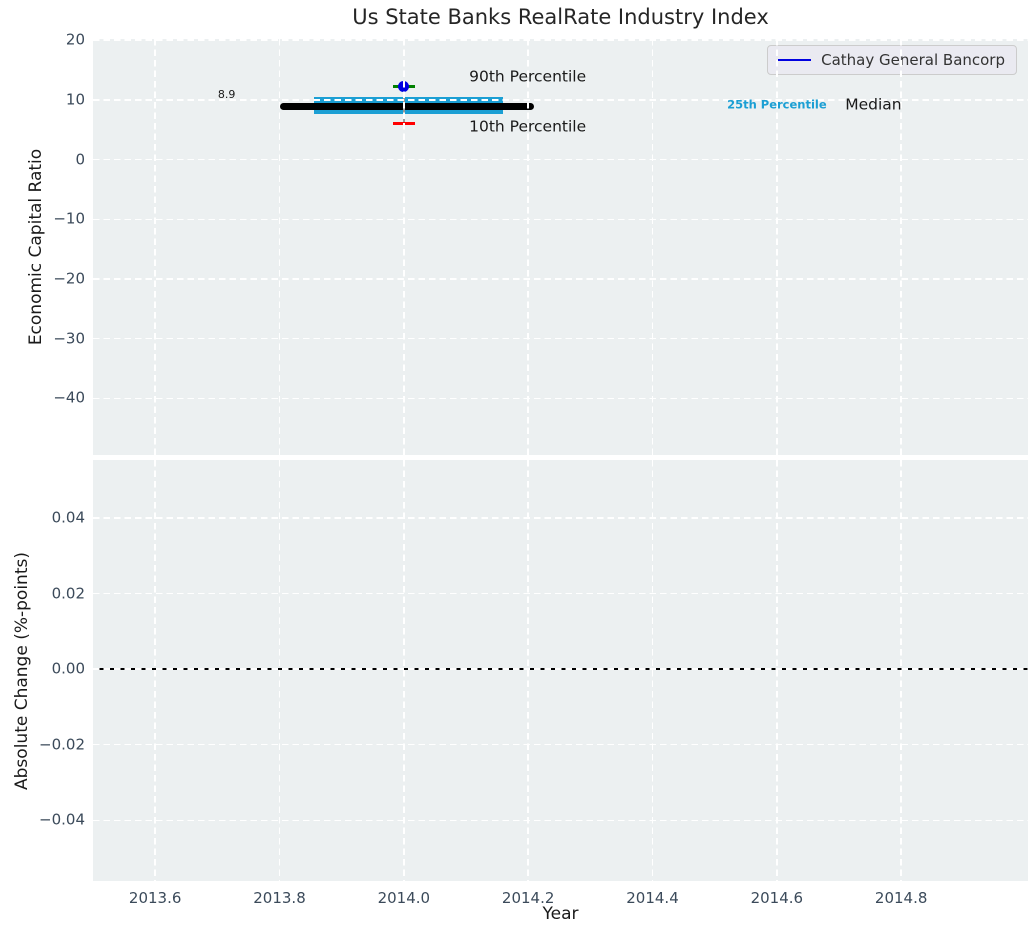  I want to click on x-tick-label: 2014.0, so click(404, 898).